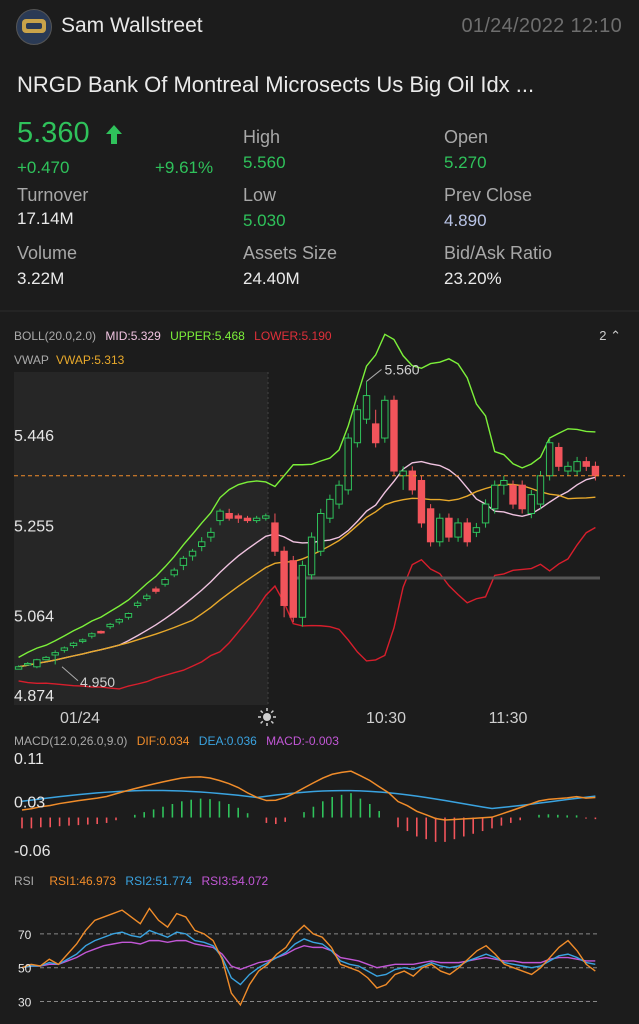 The image size is (639, 1024). What do you see at coordinates (374, 375) in the screenshot?
I see `max-pointer` at bounding box center [374, 375].